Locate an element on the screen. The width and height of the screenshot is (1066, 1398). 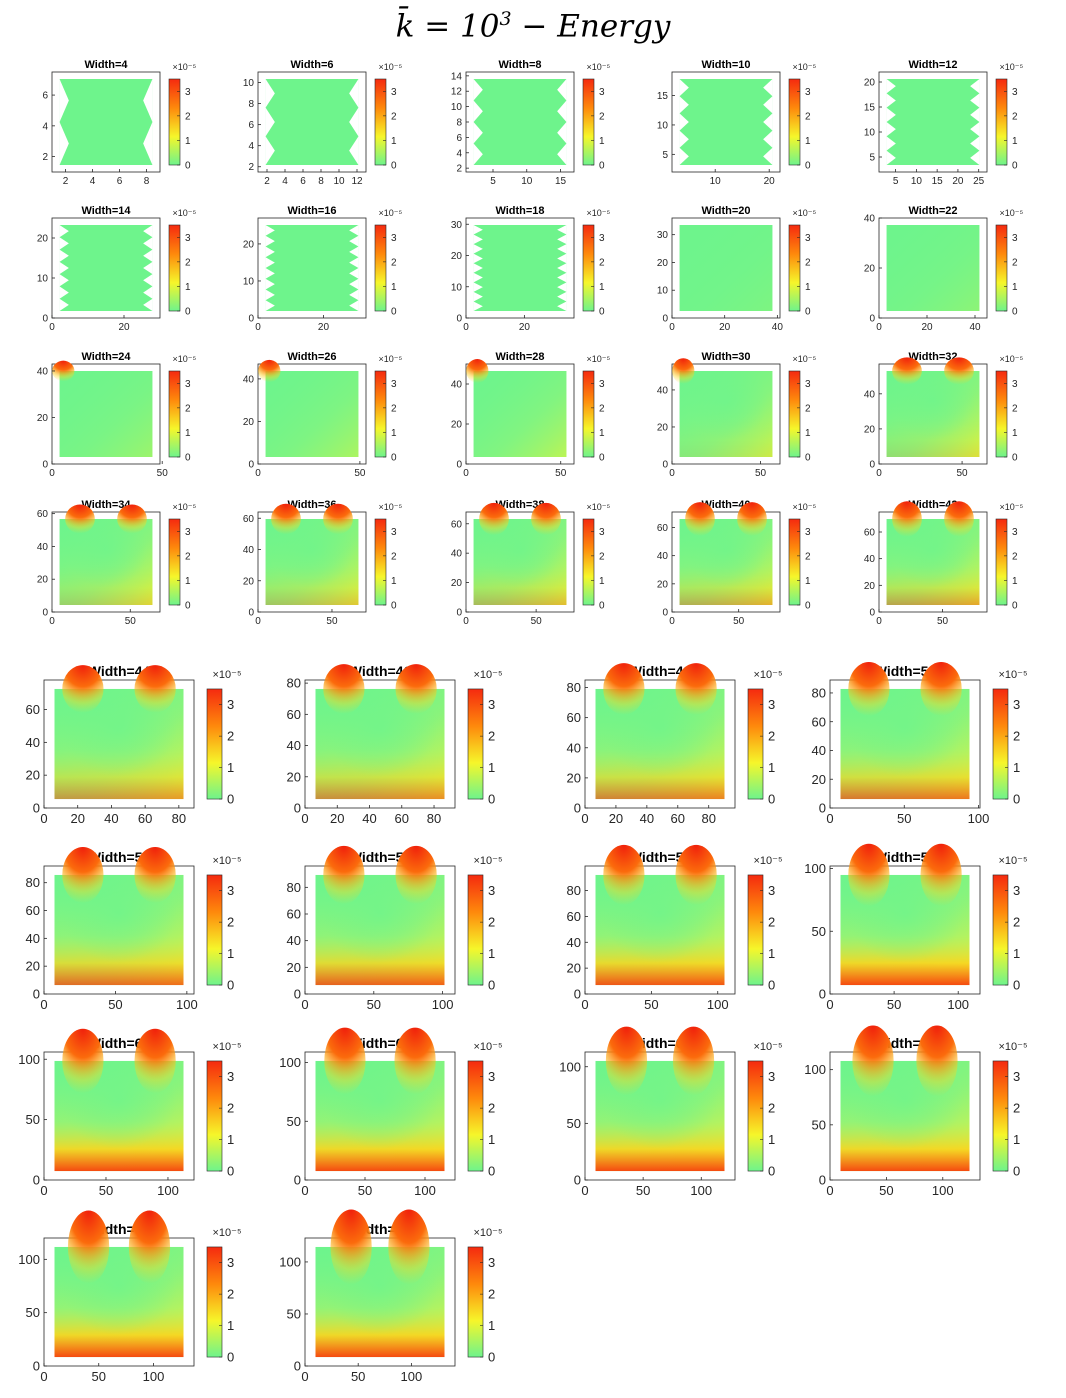
y-tick-label: 10 is located at coordinates (249, 281).